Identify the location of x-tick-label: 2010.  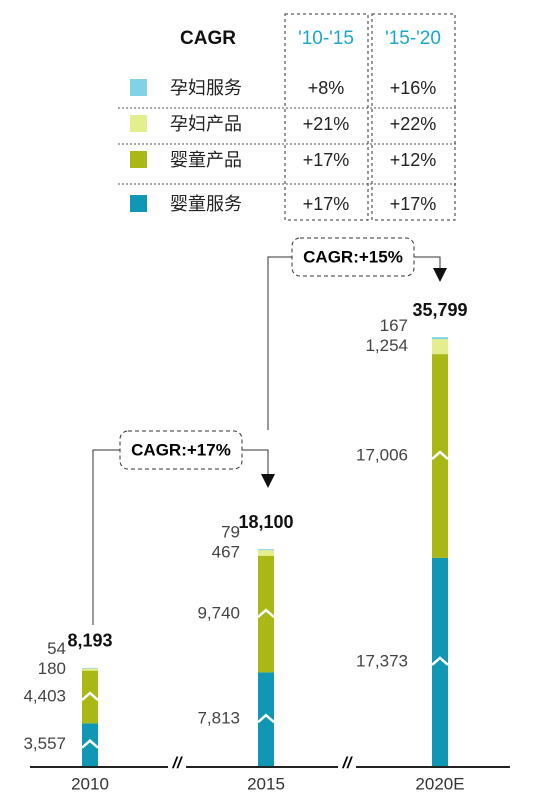
(90, 783).